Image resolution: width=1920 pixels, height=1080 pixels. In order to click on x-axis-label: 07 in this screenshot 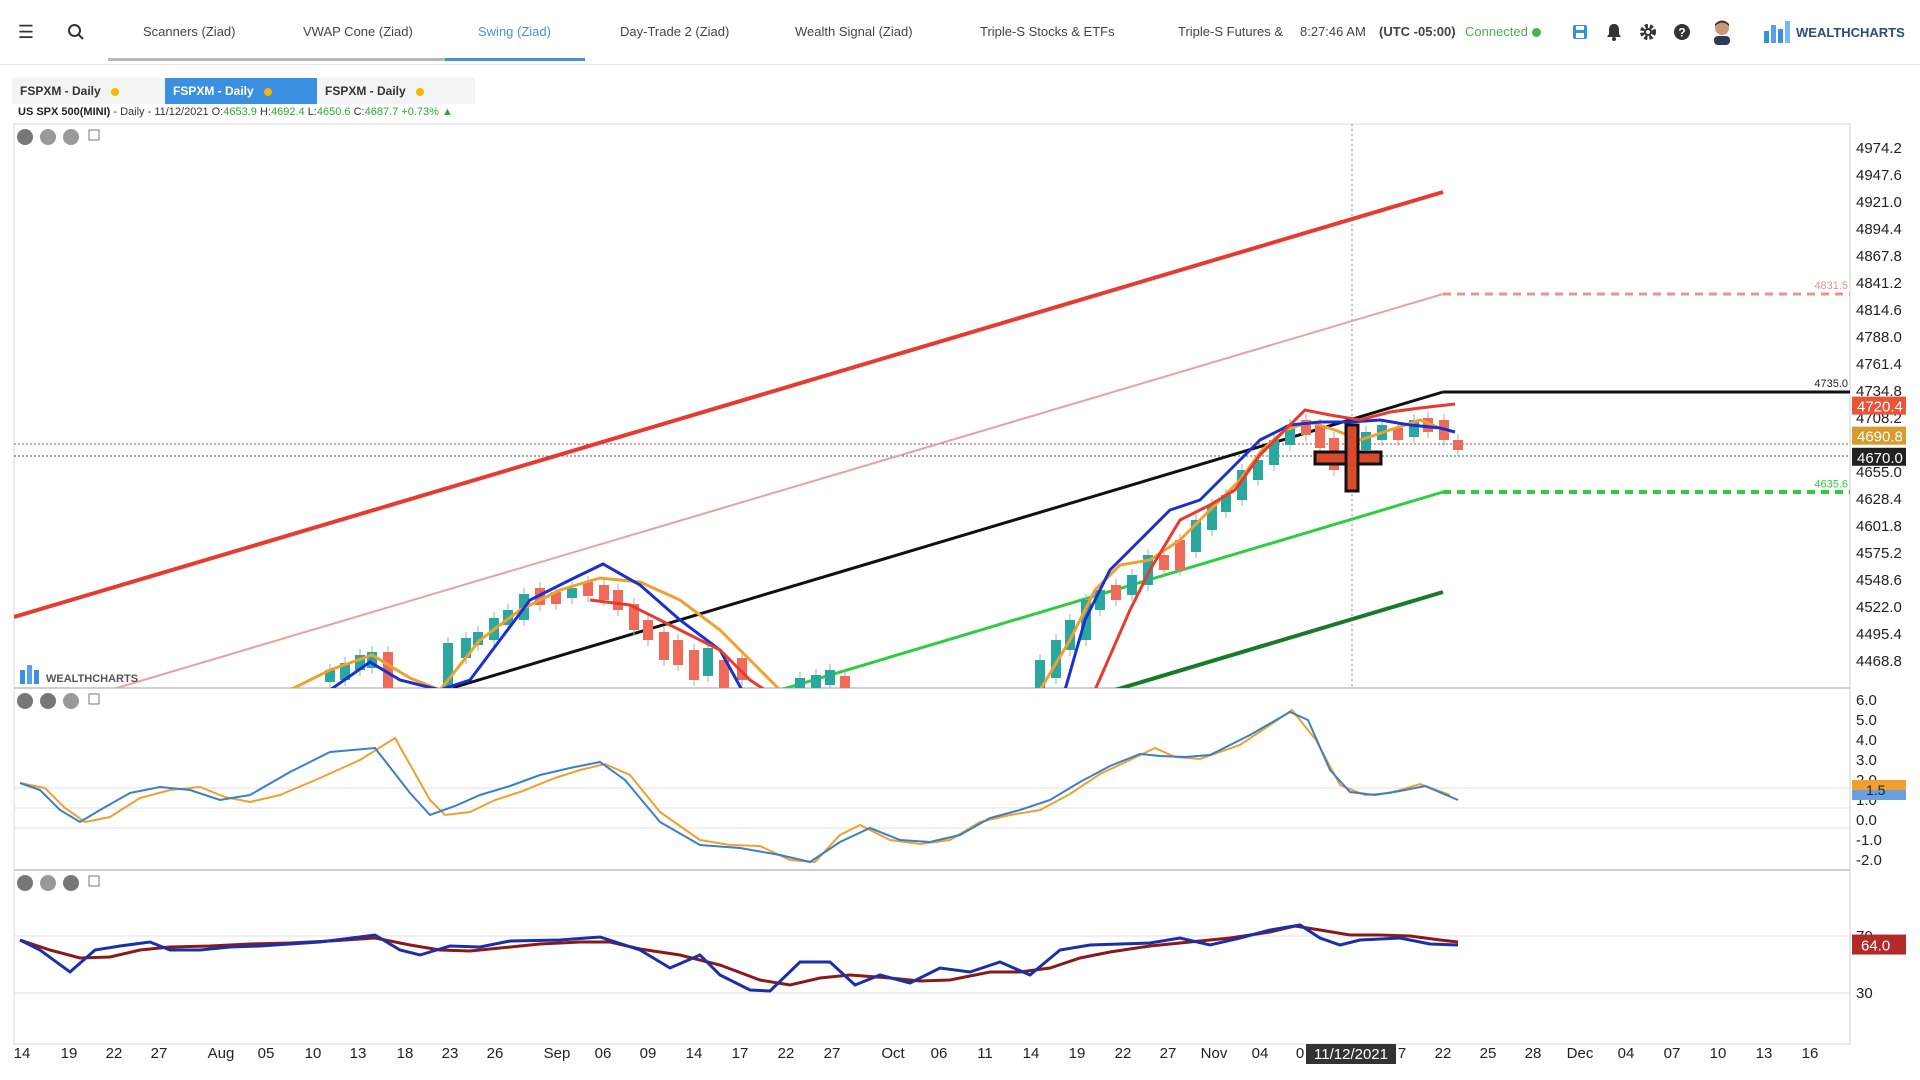, I will do `click(1672, 1053)`.